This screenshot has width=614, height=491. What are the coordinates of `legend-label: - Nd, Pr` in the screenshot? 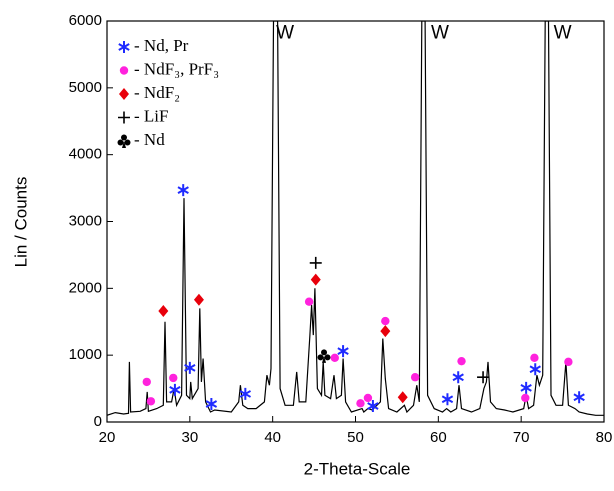 It's located at (161, 45).